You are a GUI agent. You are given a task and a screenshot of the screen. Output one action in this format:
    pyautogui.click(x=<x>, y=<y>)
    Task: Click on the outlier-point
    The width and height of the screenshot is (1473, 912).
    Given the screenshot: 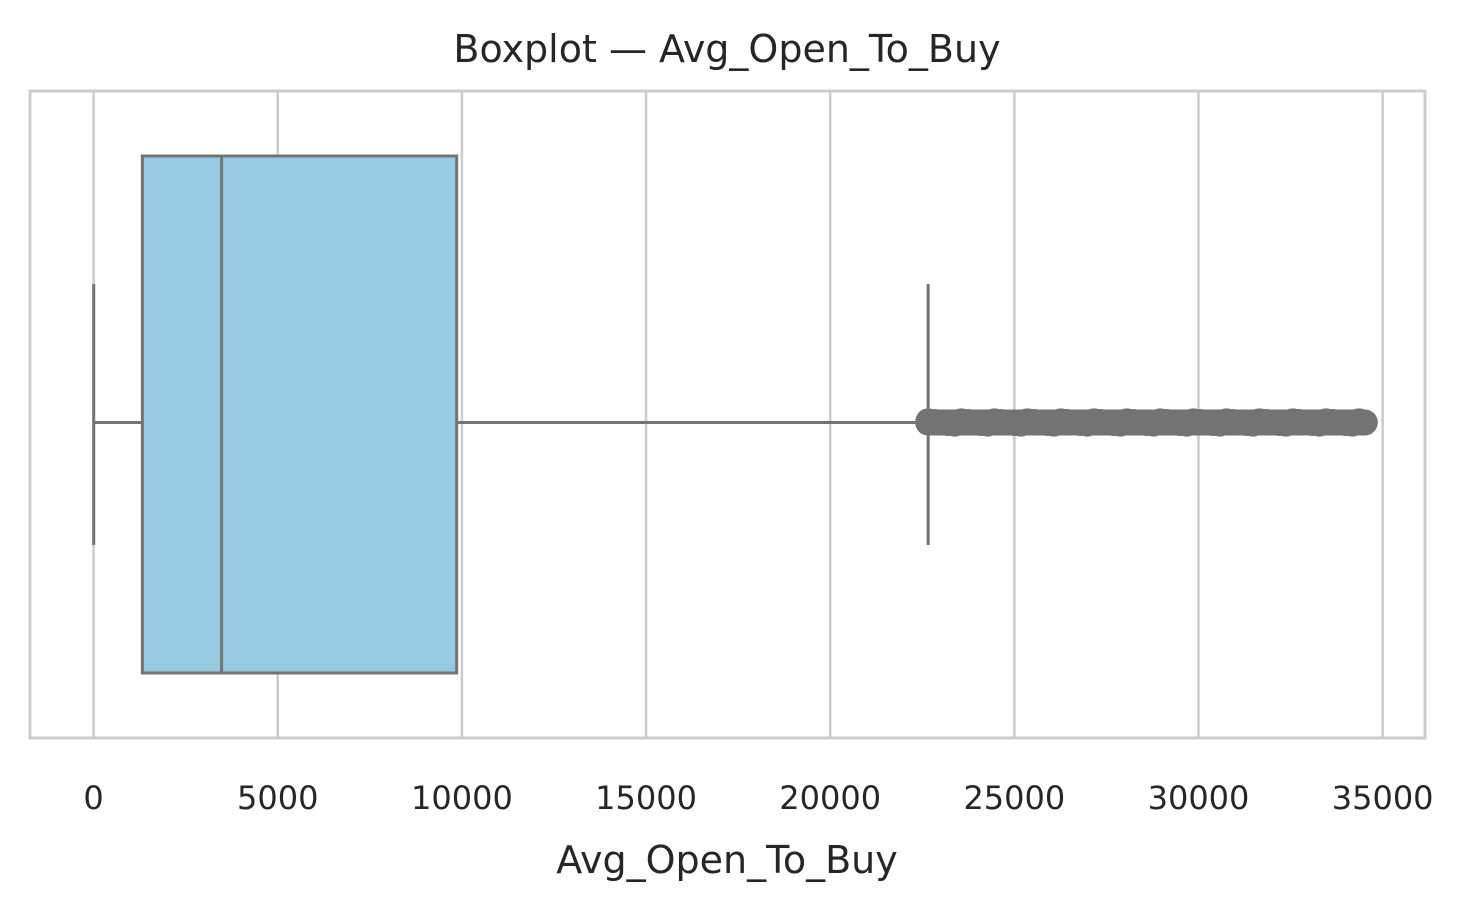 What is the action you would take?
    pyautogui.click(x=1365, y=422)
    